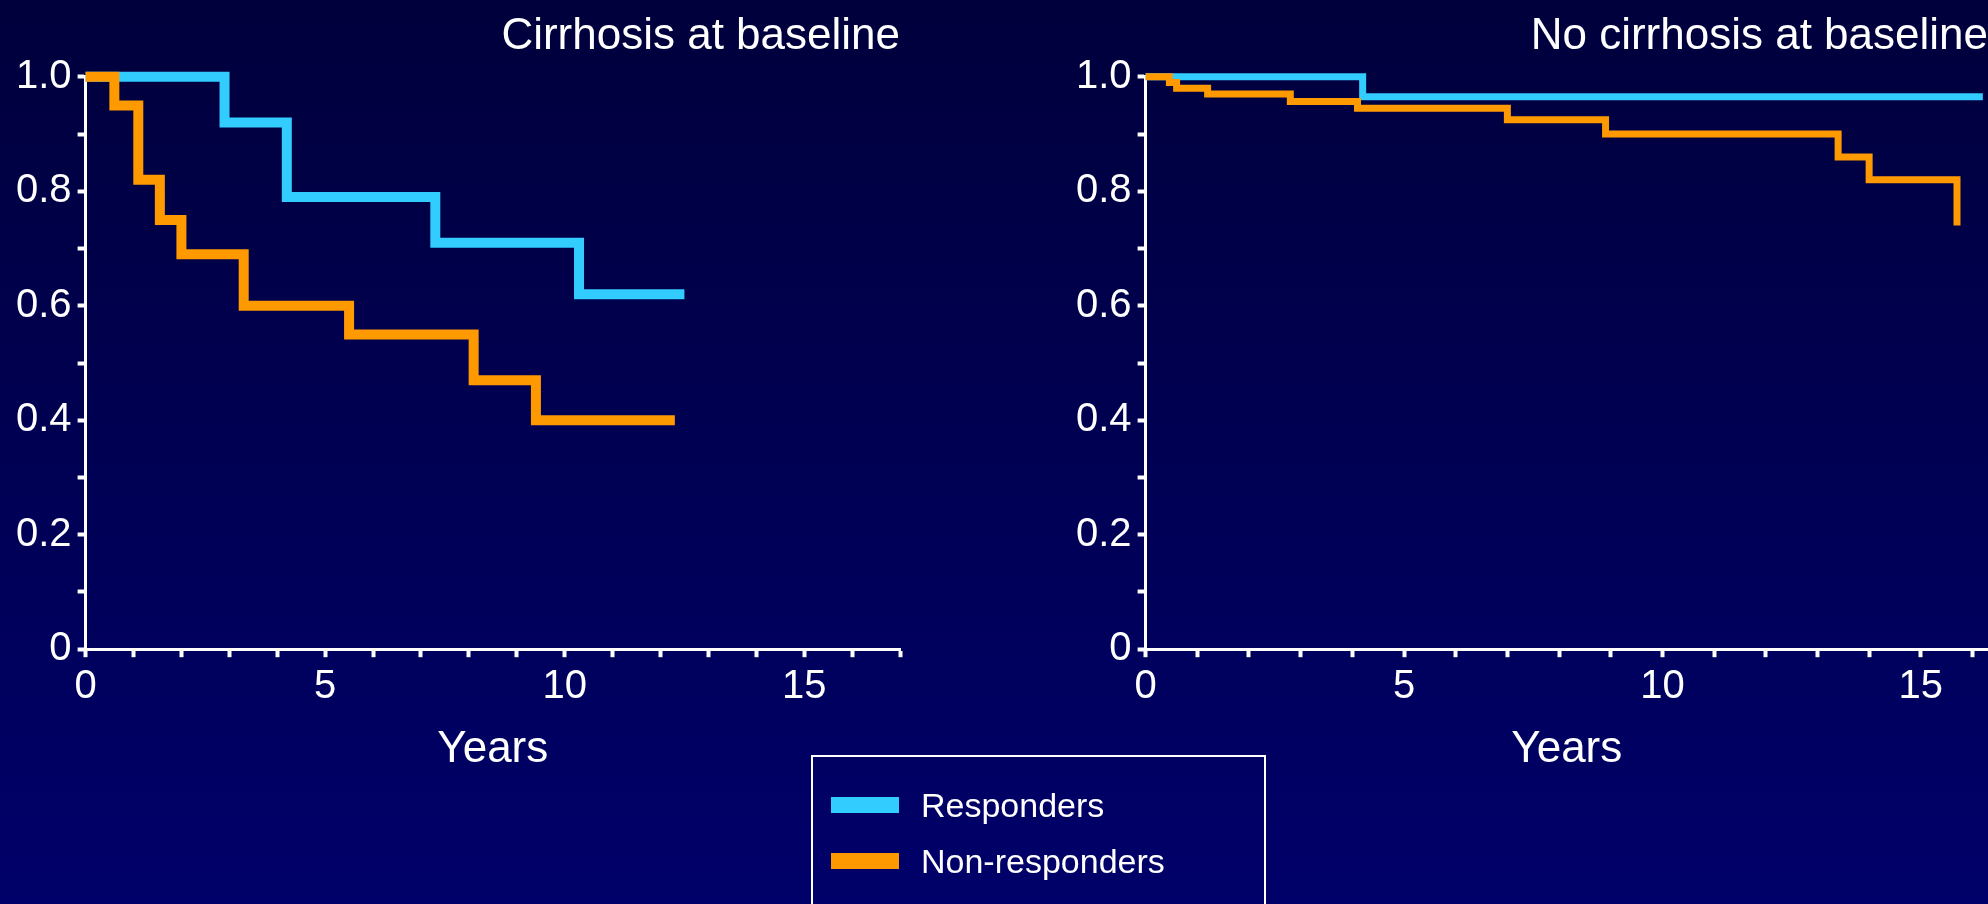 This screenshot has width=1988, height=904. What do you see at coordinates (700, 33) in the screenshot?
I see `chart-title: Cirrhosis at baseline` at bounding box center [700, 33].